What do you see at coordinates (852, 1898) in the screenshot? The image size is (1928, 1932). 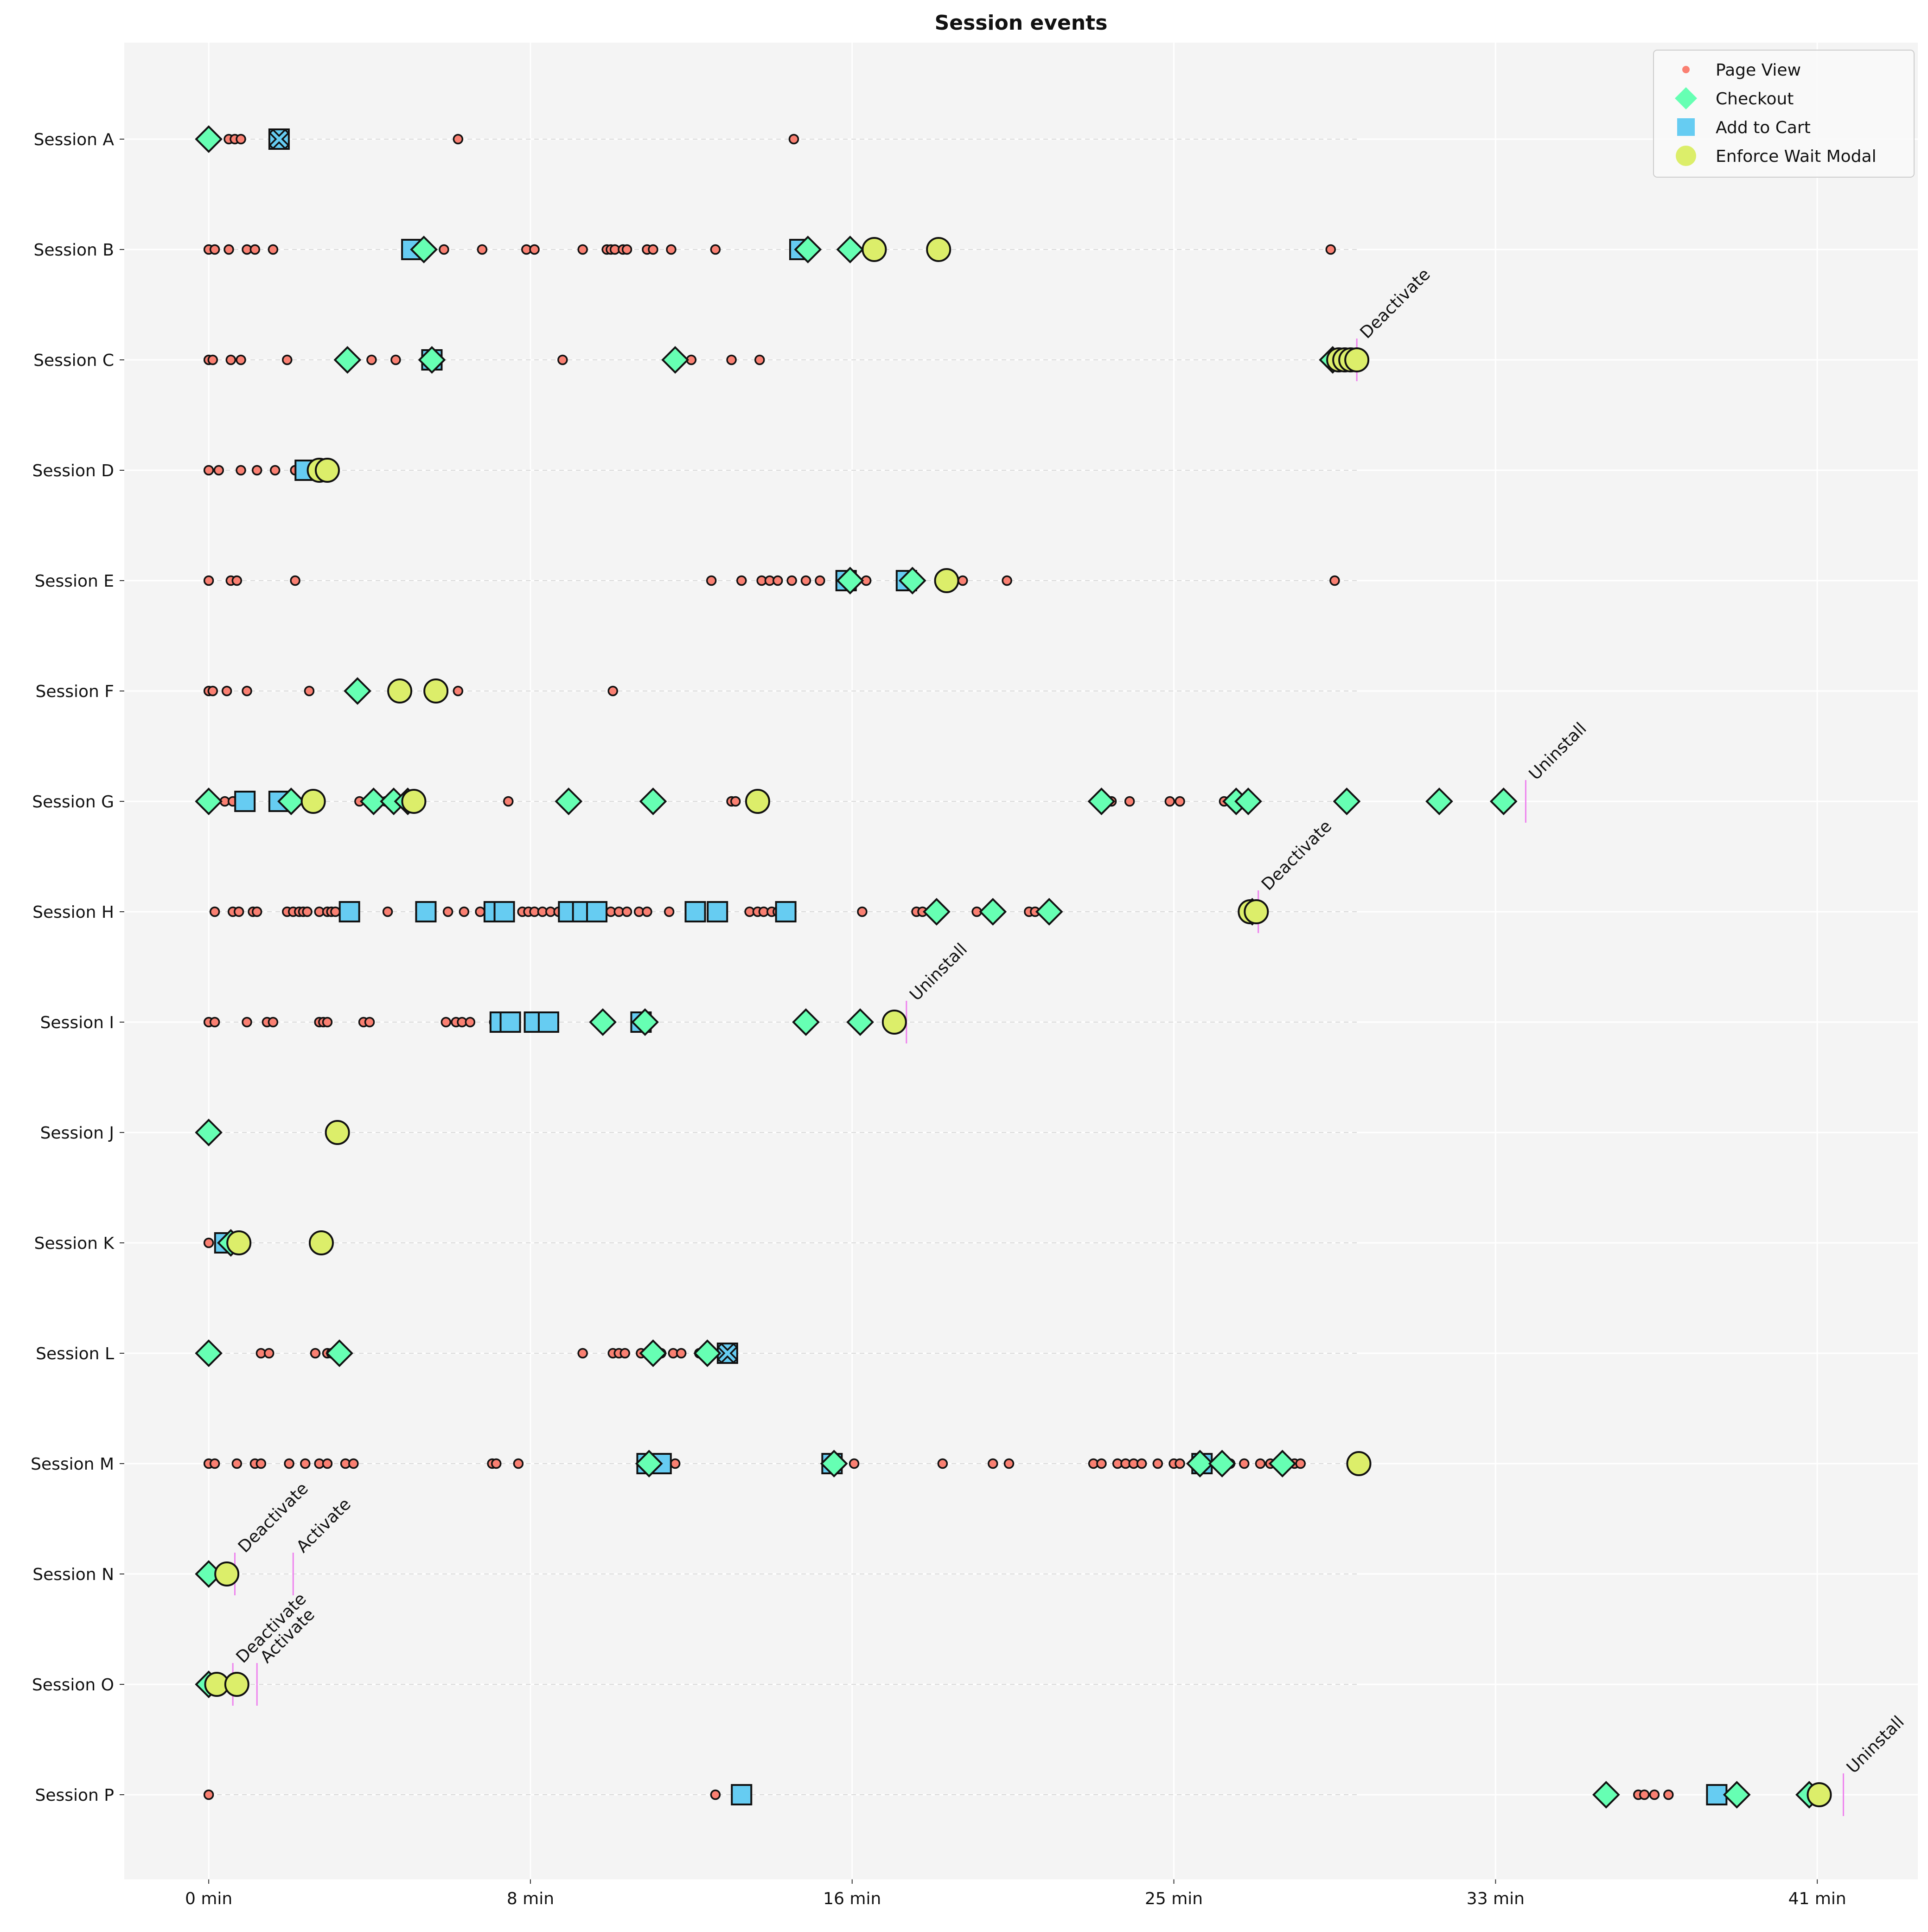 I see `x-tick-label: 16 min` at bounding box center [852, 1898].